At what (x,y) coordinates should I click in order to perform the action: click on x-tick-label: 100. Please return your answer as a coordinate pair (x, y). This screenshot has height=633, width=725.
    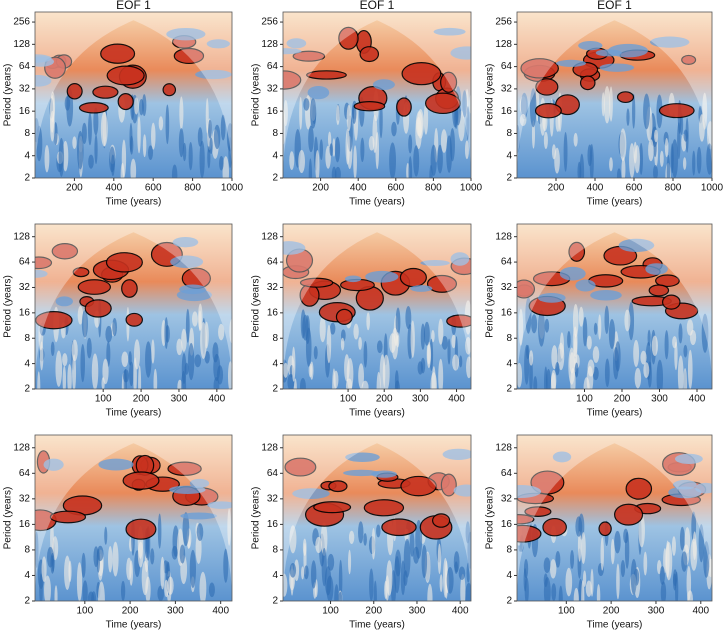
    Looking at the image, I should click on (103, 399).